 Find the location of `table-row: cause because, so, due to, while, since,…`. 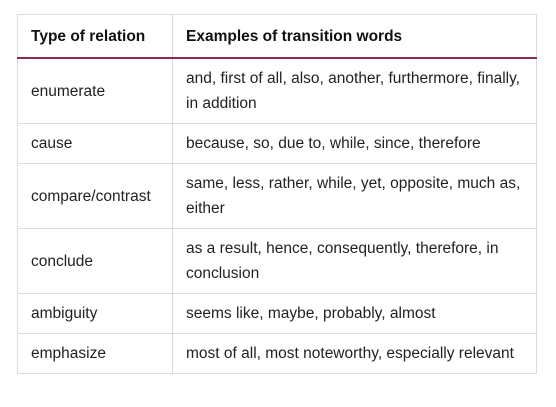

table-row: cause because, so, due to, while, since,… is located at coordinates (277, 143).